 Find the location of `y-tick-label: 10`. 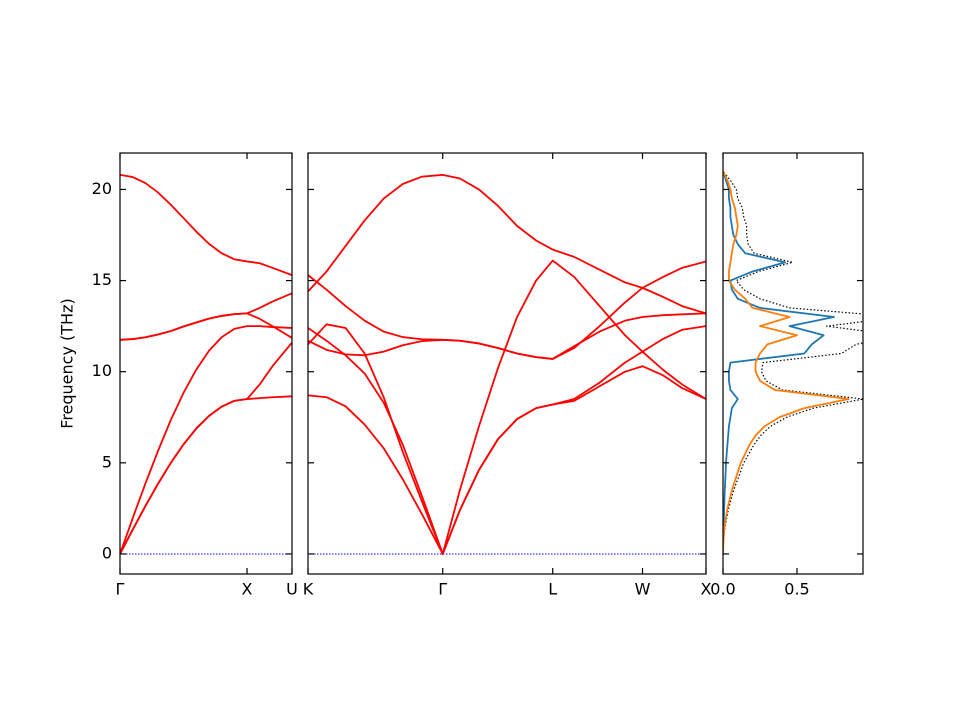

y-tick-label: 10 is located at coordinates (102, 370).